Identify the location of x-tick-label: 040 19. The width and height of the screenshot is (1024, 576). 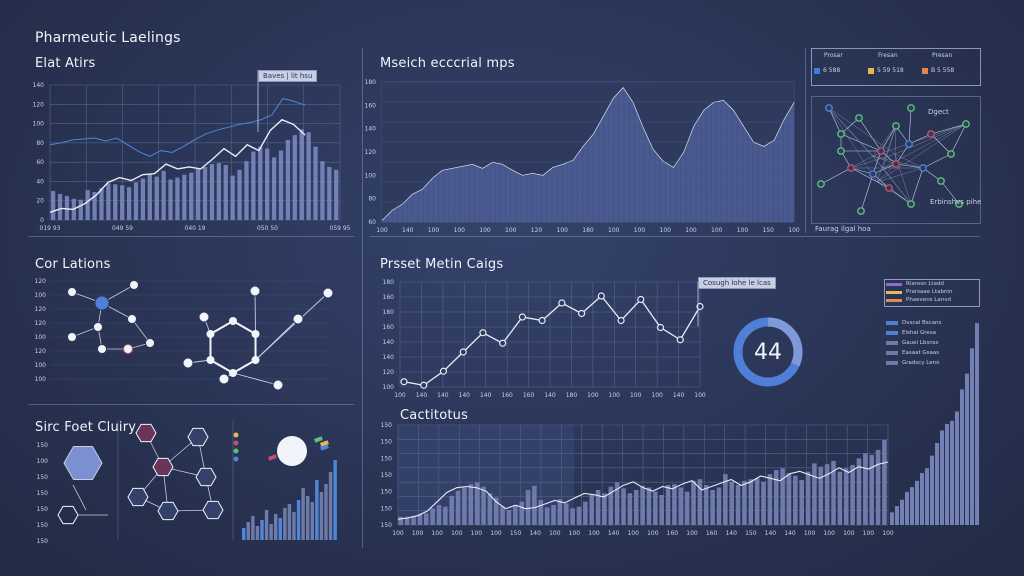
(195, 228).